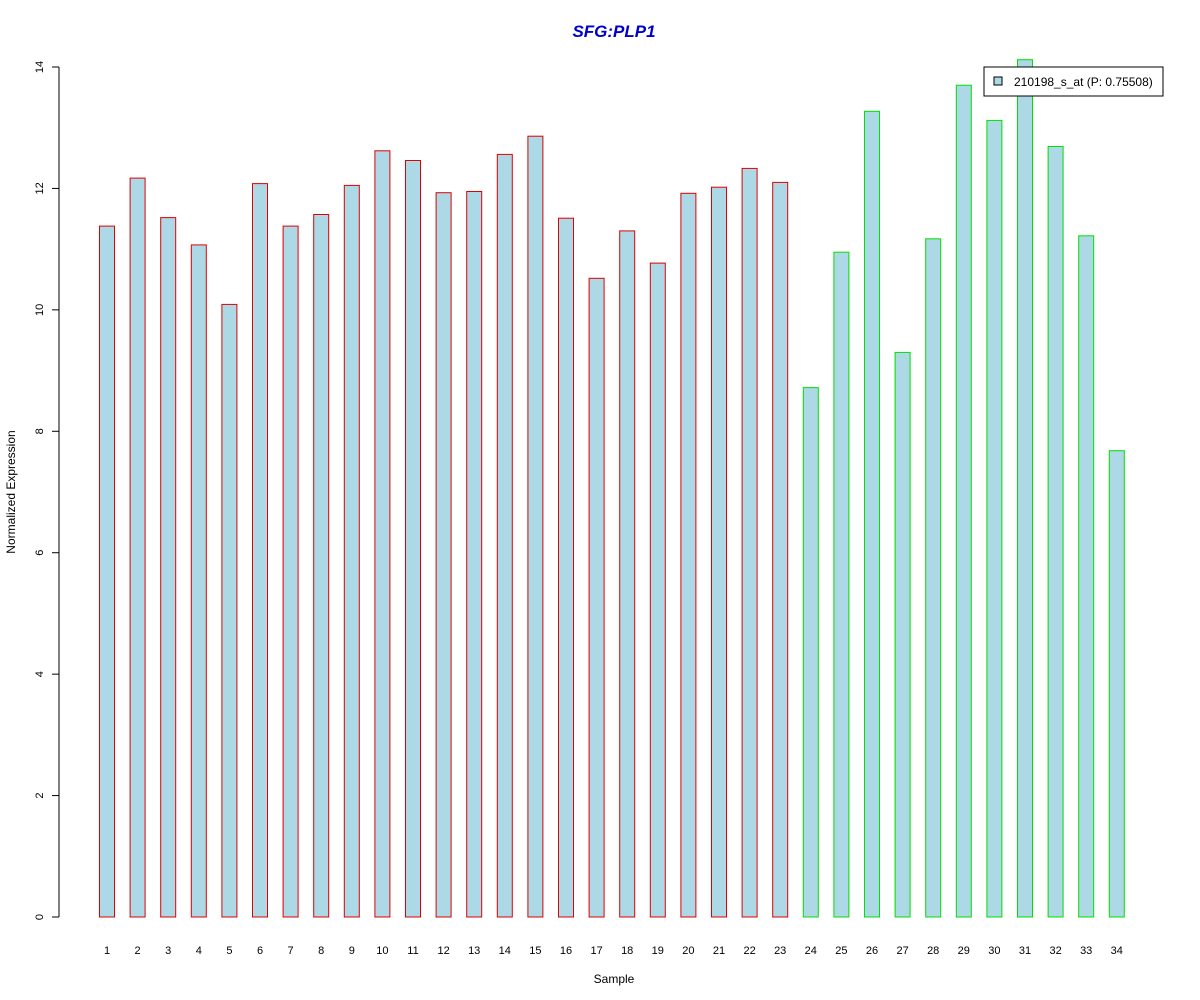  I want to click on y-tick-label: 8, so click(40, 431).